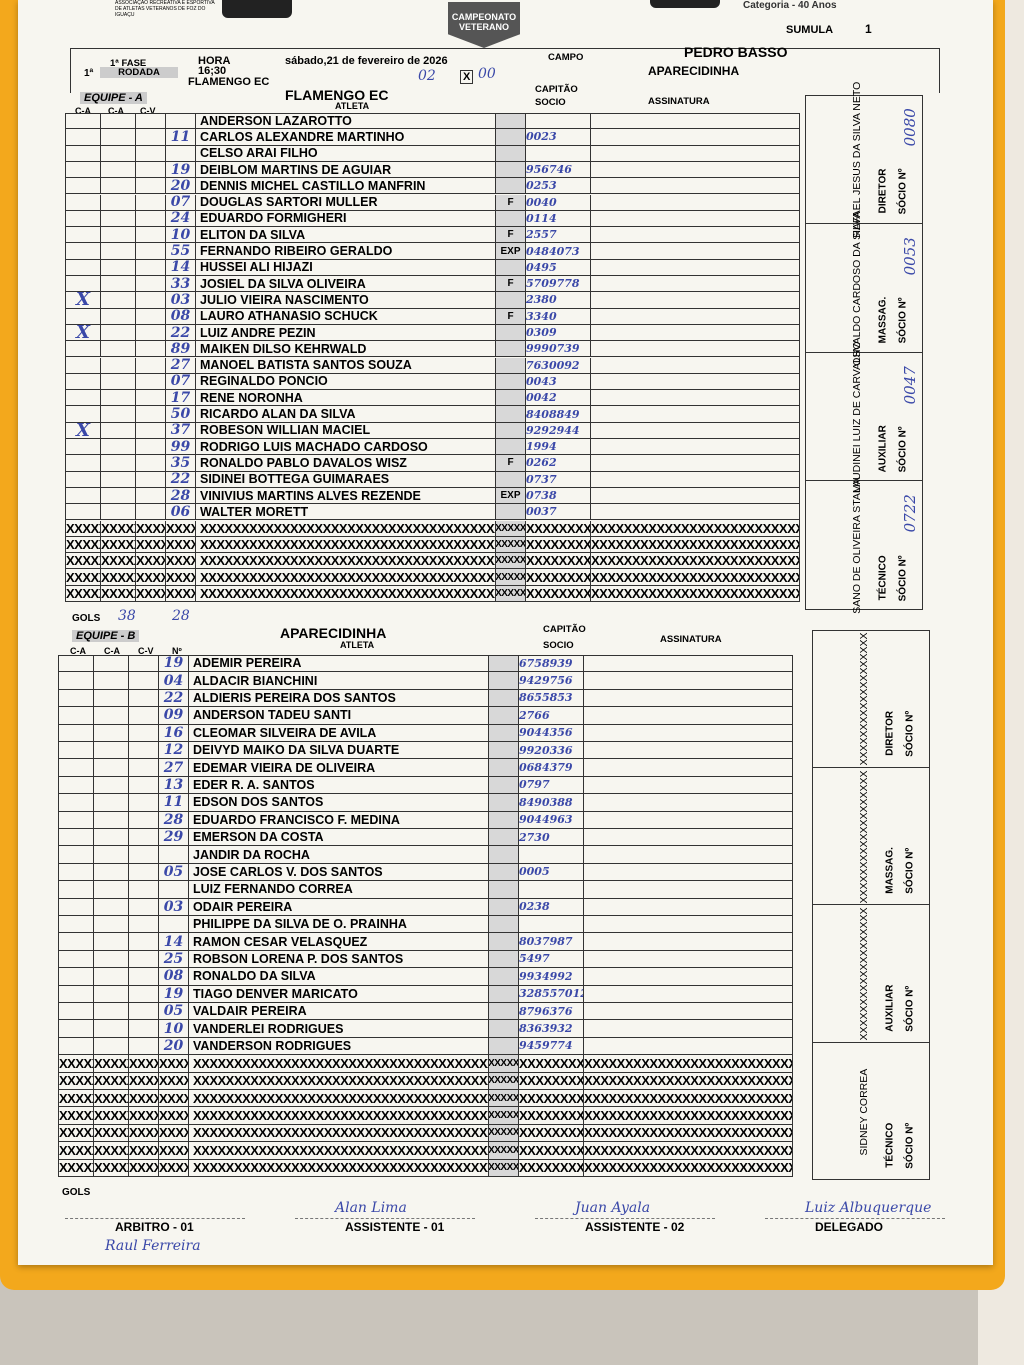 Image resolution: width=1024 pixels, height=1365 pixels. Describe the element at coordinates (173, 1046) in the screenshot. I see `player-number: 20` at that location.